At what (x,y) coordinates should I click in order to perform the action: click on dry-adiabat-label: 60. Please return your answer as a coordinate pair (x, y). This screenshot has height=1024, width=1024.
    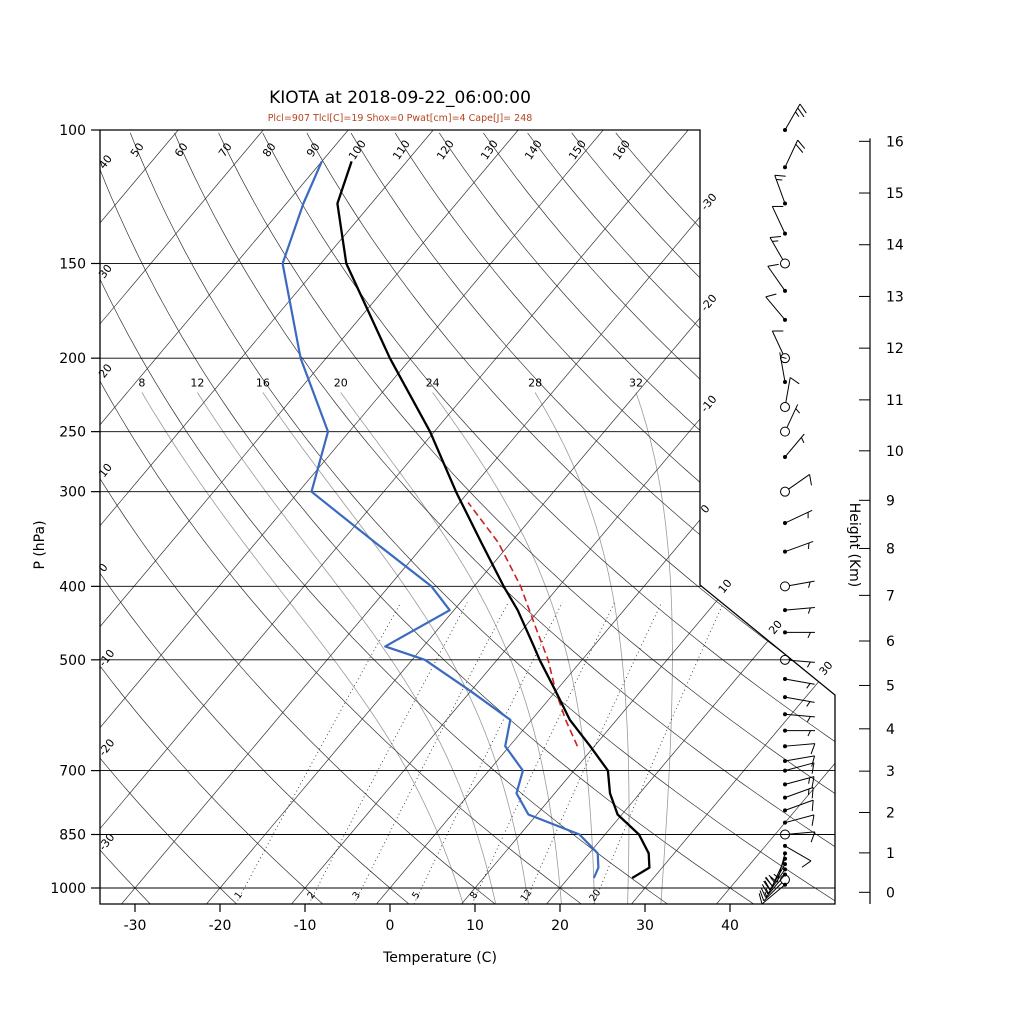
    Looking at the image, I should click on (181, 150).